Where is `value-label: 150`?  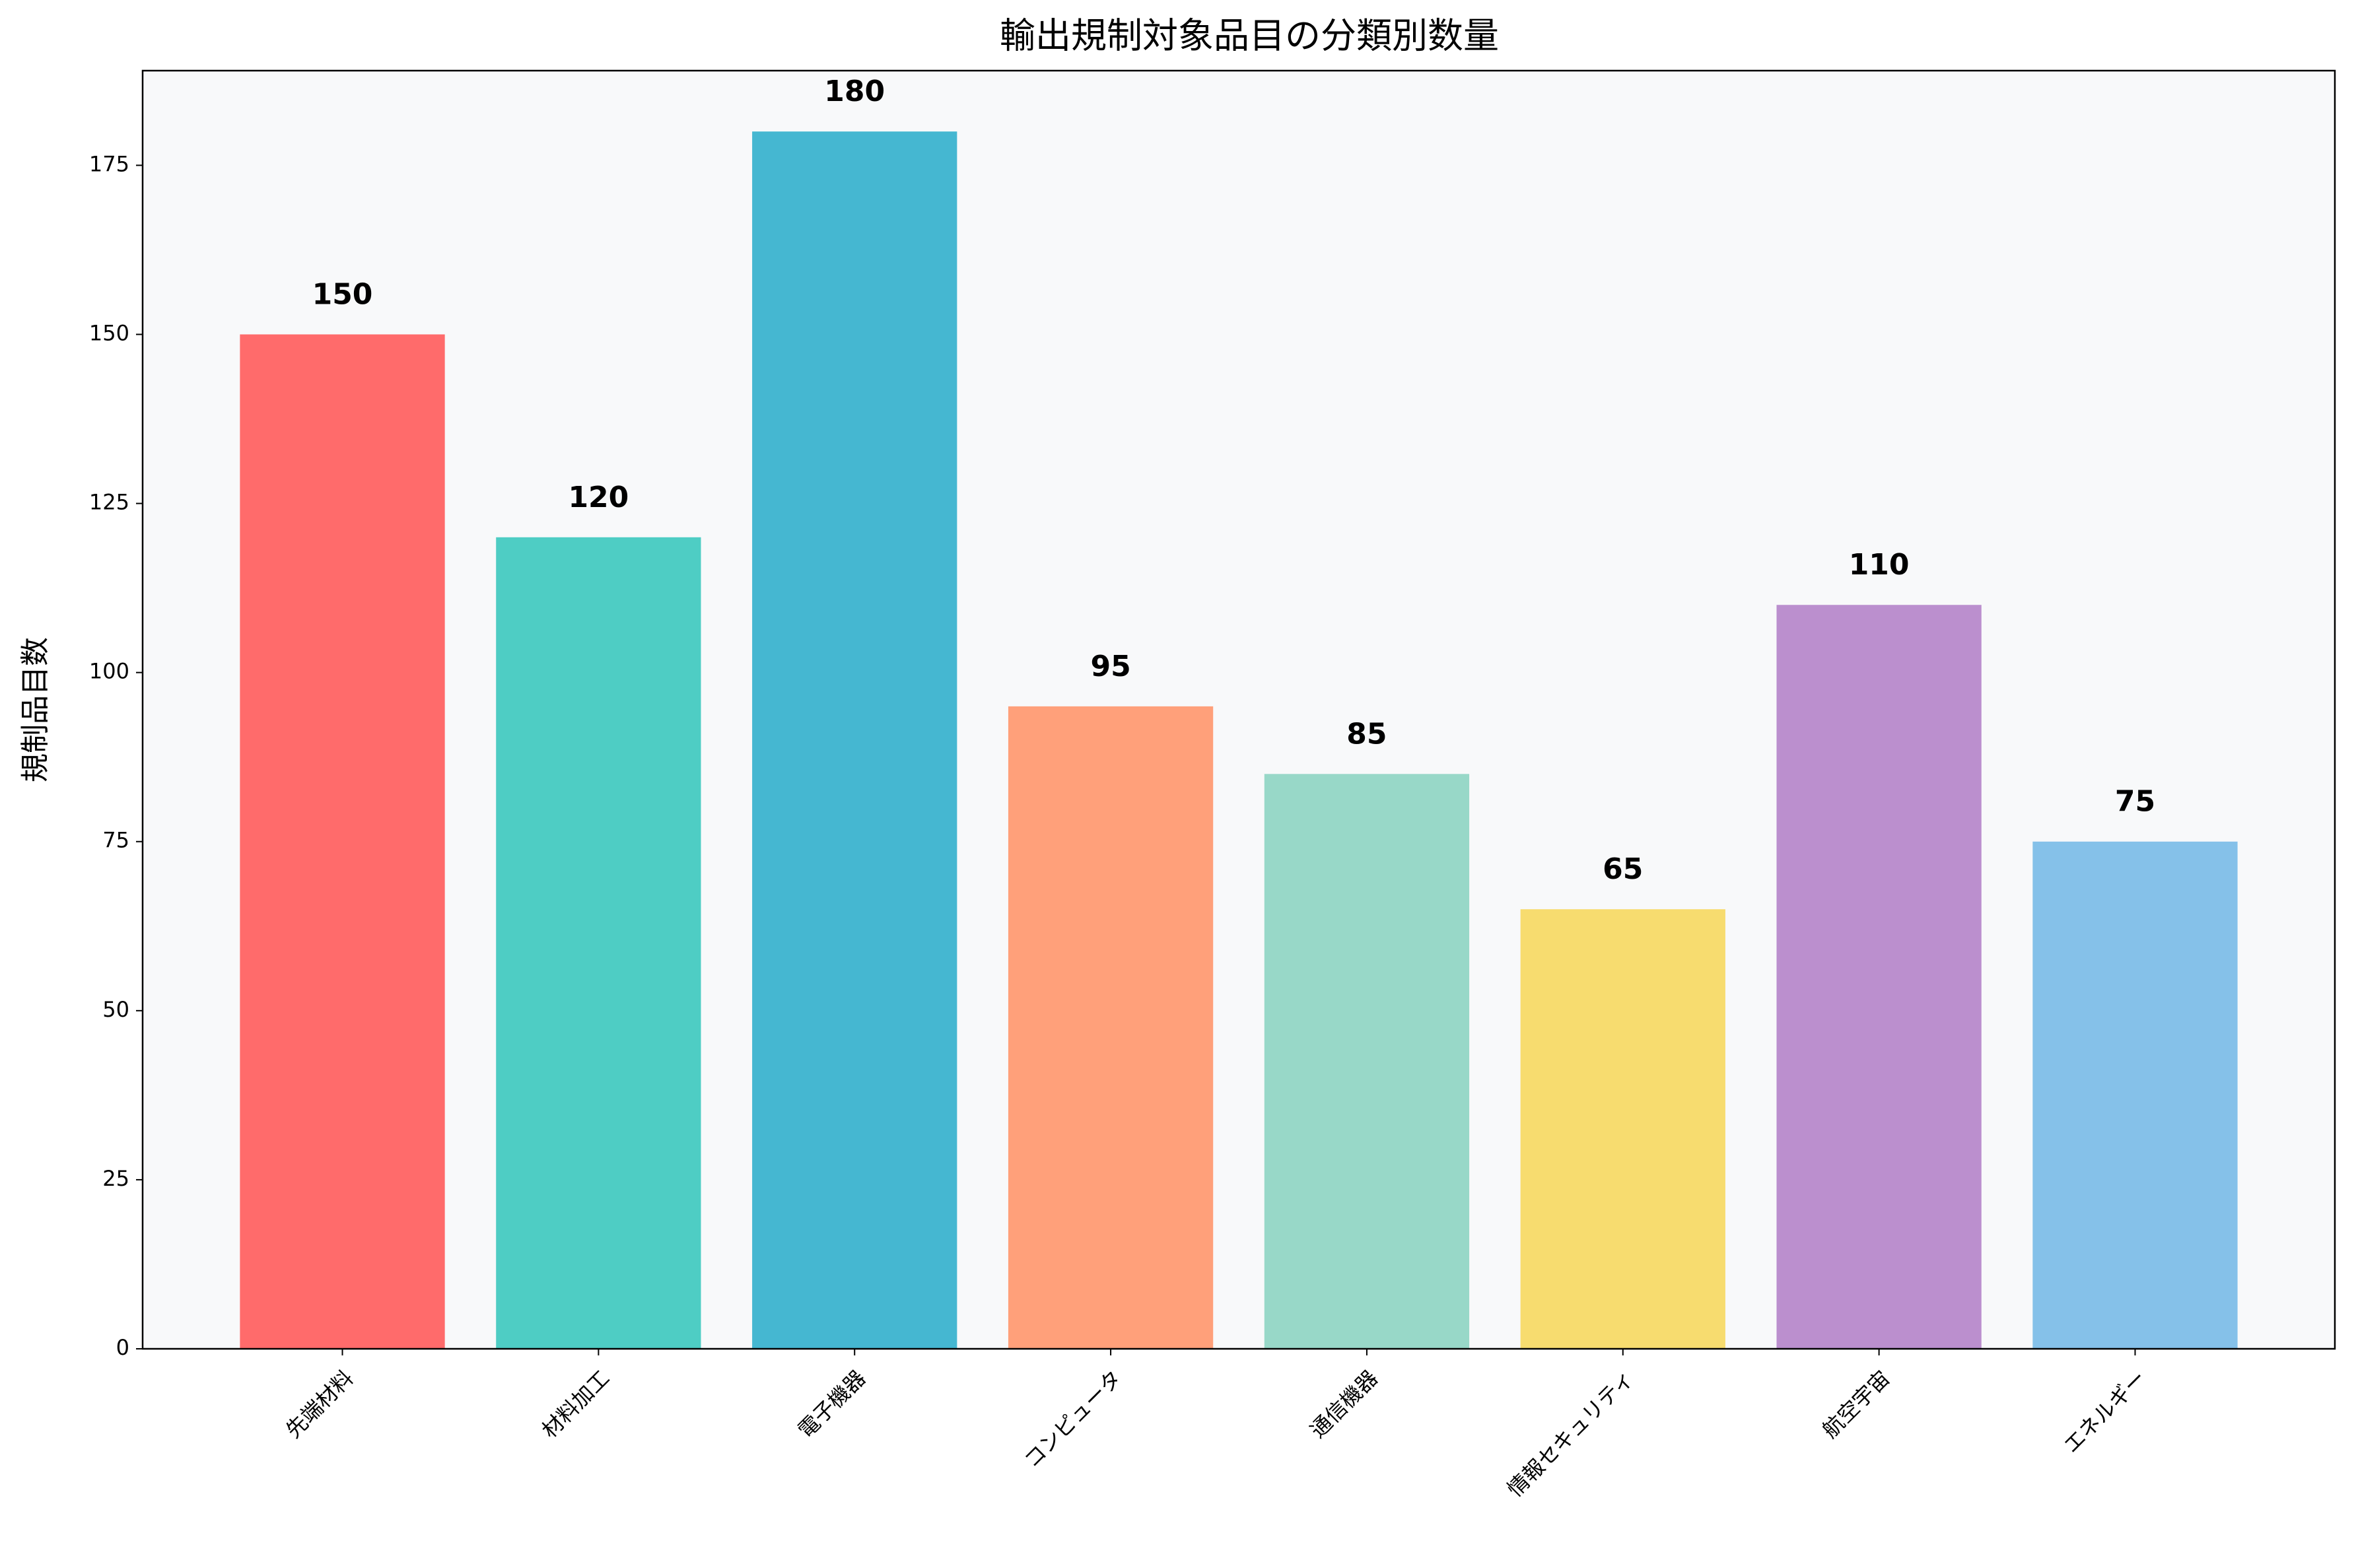
value-label: 150 is located at coordinates (343, 294).